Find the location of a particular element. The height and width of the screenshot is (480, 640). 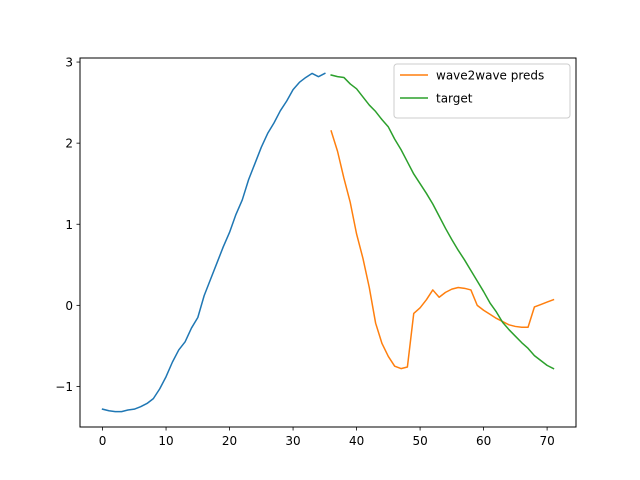

x-tick-label: 70 is located at coordinates (546, 441).